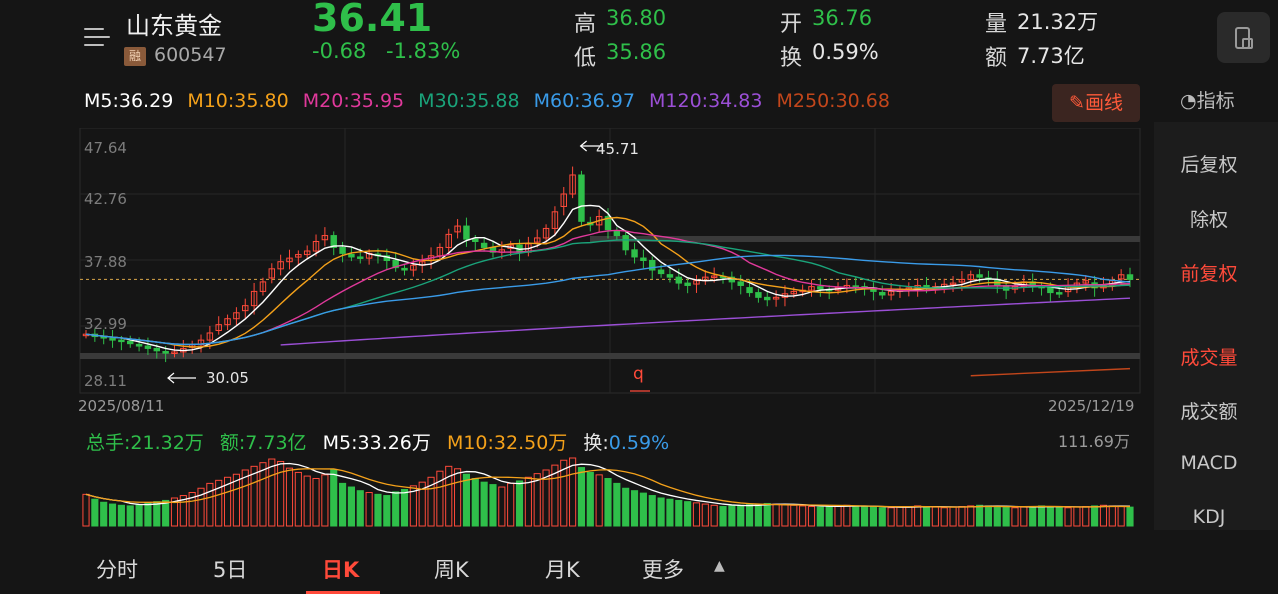 This screenshot has width=1278, height=594. Describe the element at coordinates (719, 566) in the screenshot. I see `more-caret-up-icon: ▲` at that location.